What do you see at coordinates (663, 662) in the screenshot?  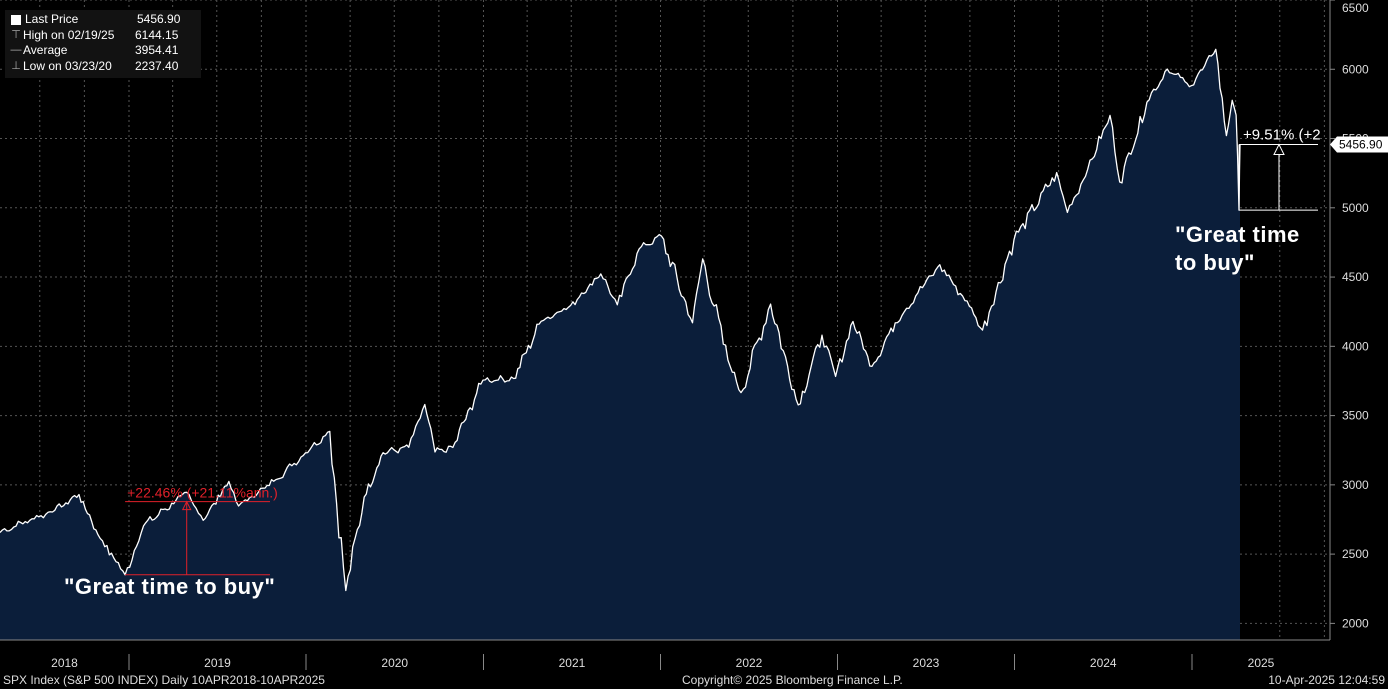 I see `x-axis-ticks: 2018 2019 2020 2021 2022 2023 2024 2025` at bounding box center [663, 662].